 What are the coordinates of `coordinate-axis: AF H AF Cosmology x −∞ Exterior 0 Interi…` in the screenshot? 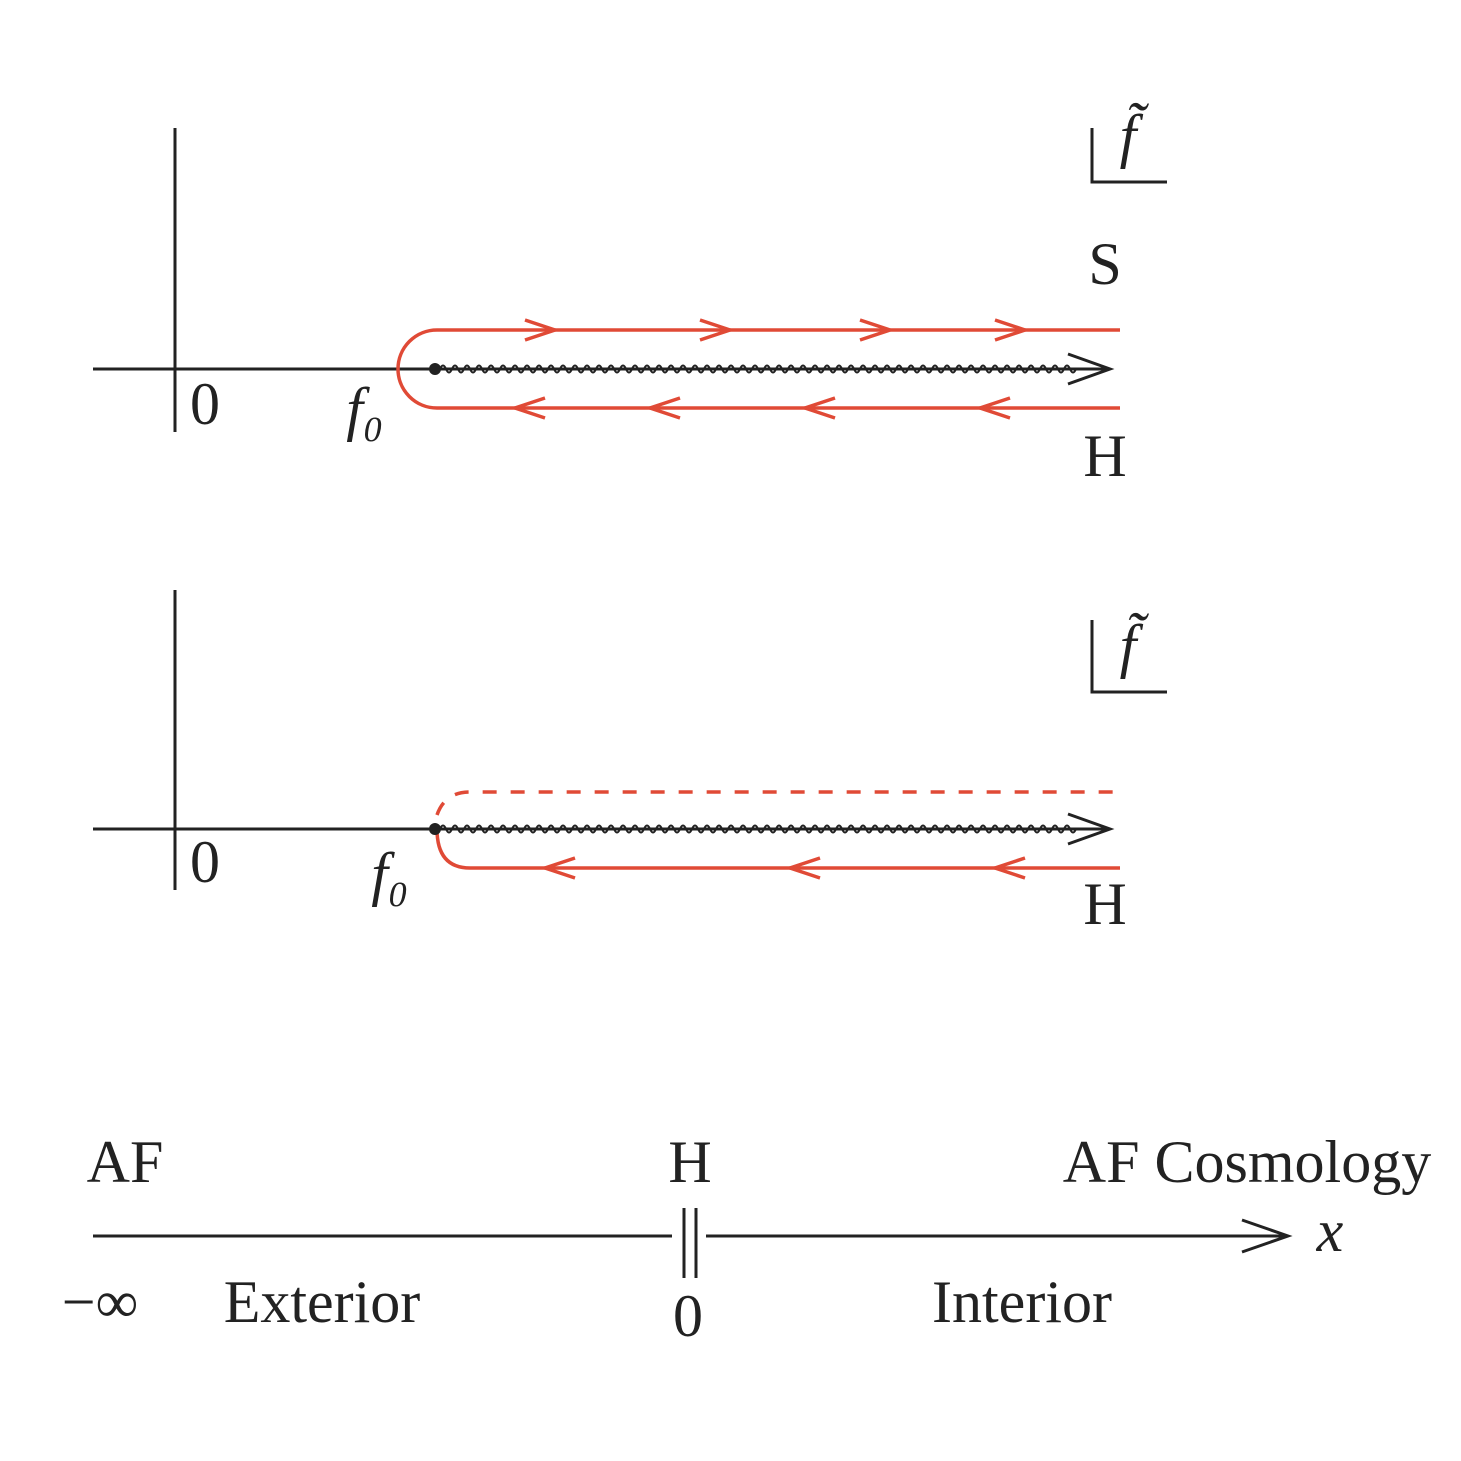 It's located at (747, 1239).